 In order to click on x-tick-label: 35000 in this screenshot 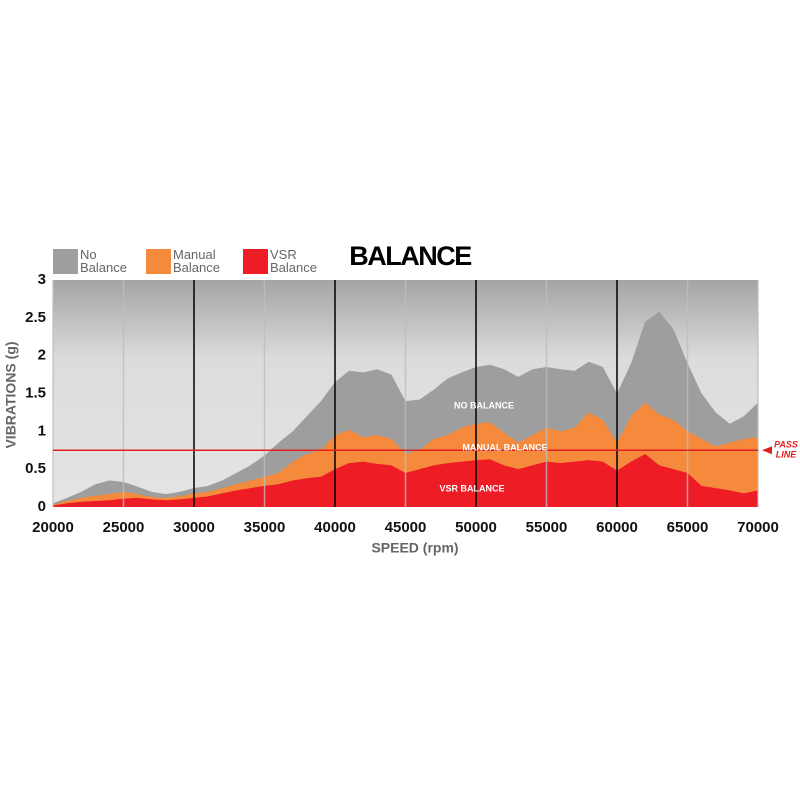, I will do `click(265, 527)`.